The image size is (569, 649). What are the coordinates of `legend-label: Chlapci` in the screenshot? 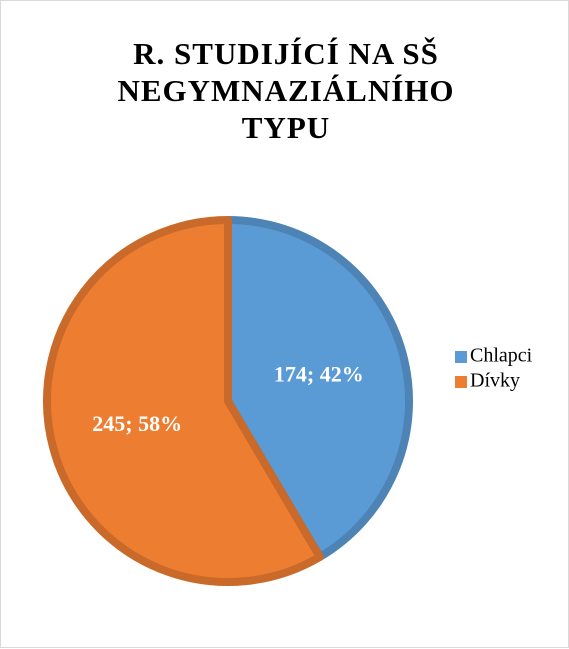 It's located at (501, 356).